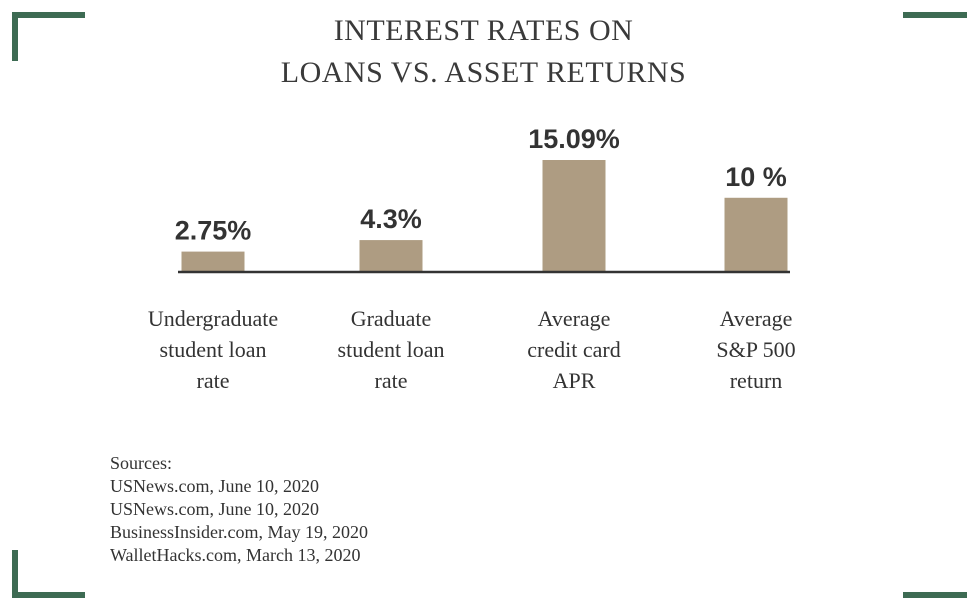 The height and width of the screenshot is (599, 967). Describe the element at coordinates (15, 574) in the screenshot. I see `corner-bracket-bottom-left-vertical` at that location.